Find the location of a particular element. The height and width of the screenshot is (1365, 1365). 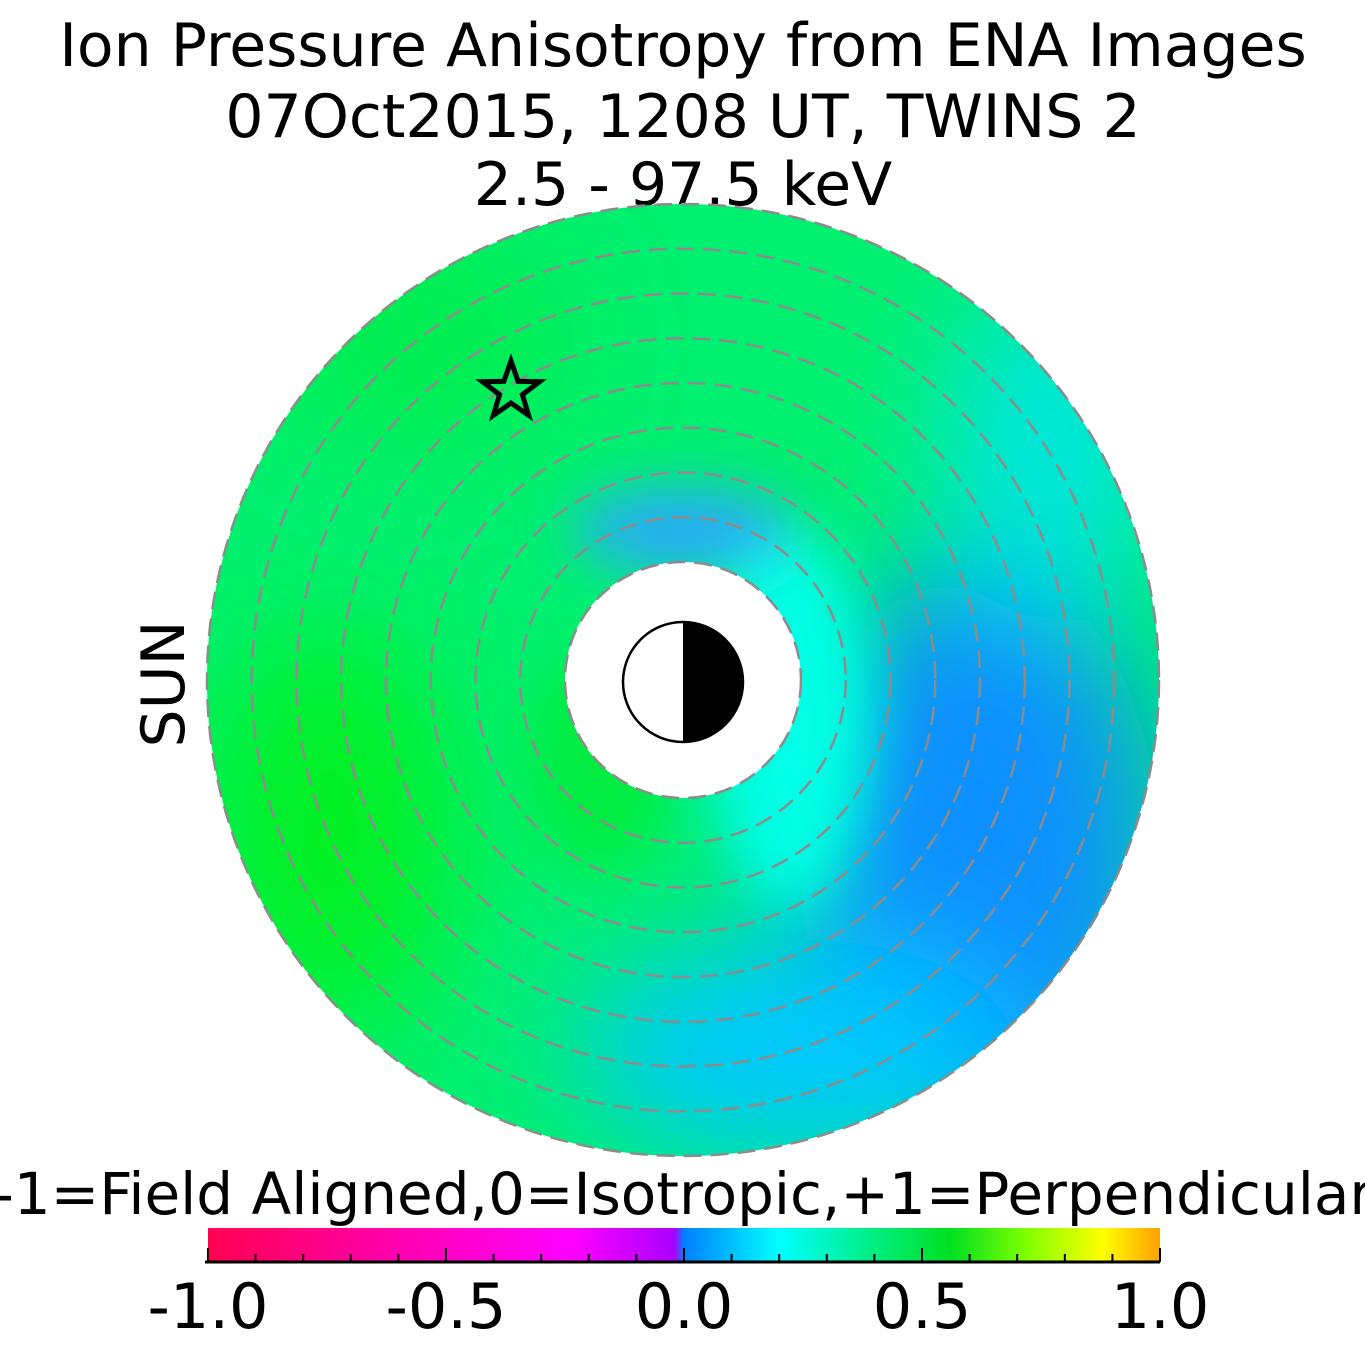

dashed-ring is located at coordinates (683, 680).